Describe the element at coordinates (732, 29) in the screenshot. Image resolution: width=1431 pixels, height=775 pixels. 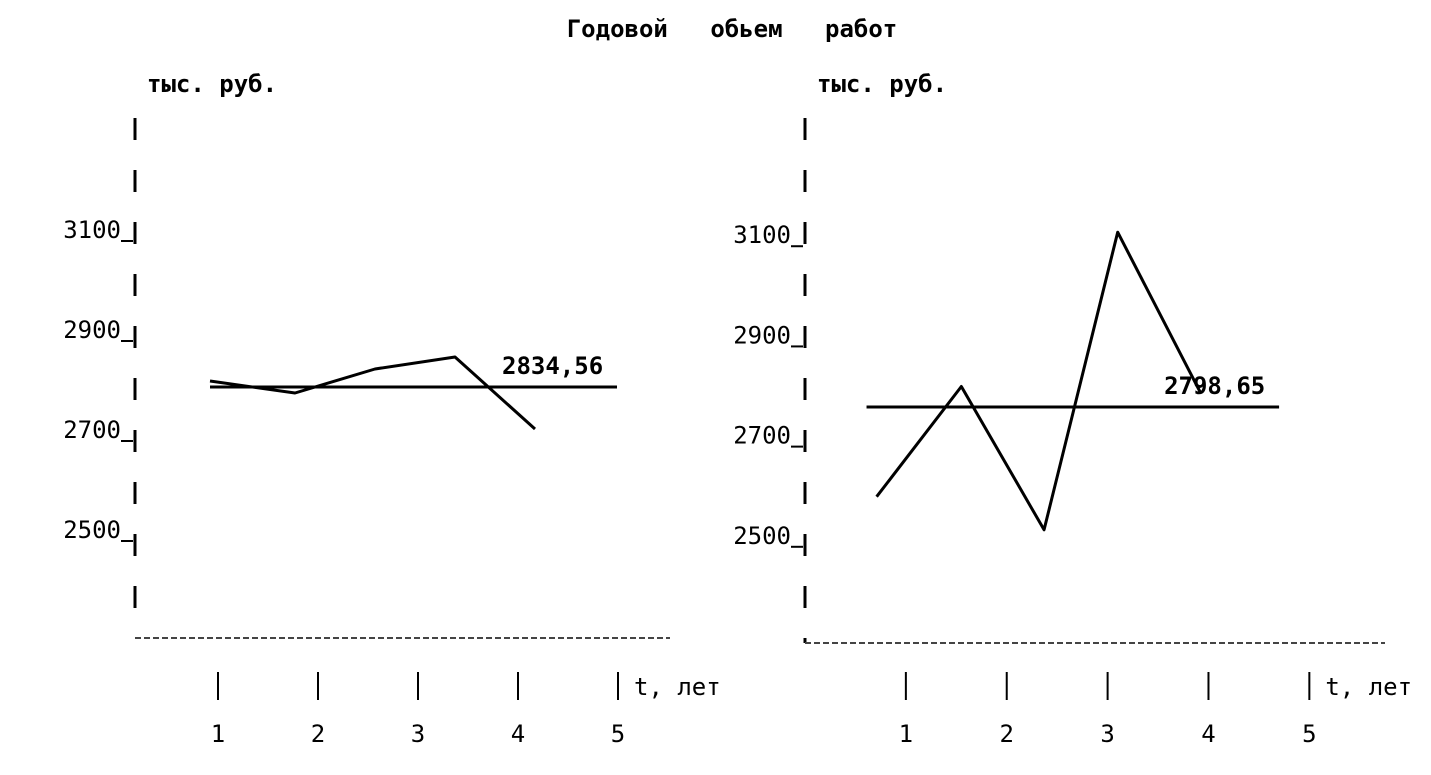
I see `chart-title: Годовой обьем работ` at that location.